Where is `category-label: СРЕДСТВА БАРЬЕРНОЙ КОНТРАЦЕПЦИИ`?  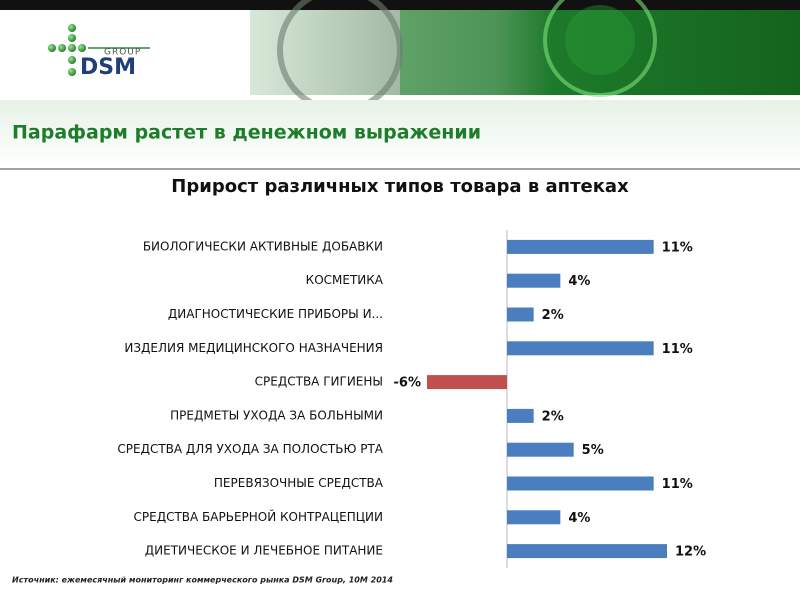 category-label: СРЕДСТВА БАРЬЕРНОЙ КОНТРАЦЕПЦИИ is located at coordinates (258, 516).